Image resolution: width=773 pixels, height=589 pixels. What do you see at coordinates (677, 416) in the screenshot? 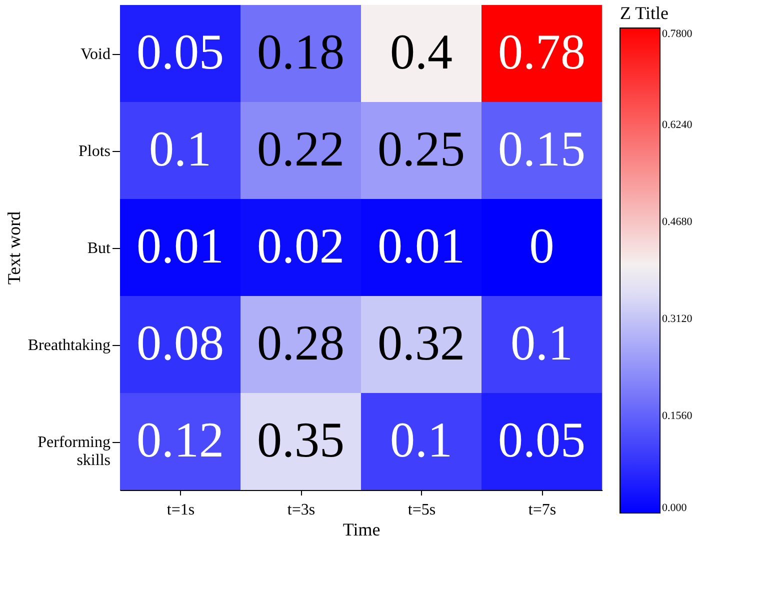
I see `color-bar-label: 0.1560` at bounding box center [677, 416].